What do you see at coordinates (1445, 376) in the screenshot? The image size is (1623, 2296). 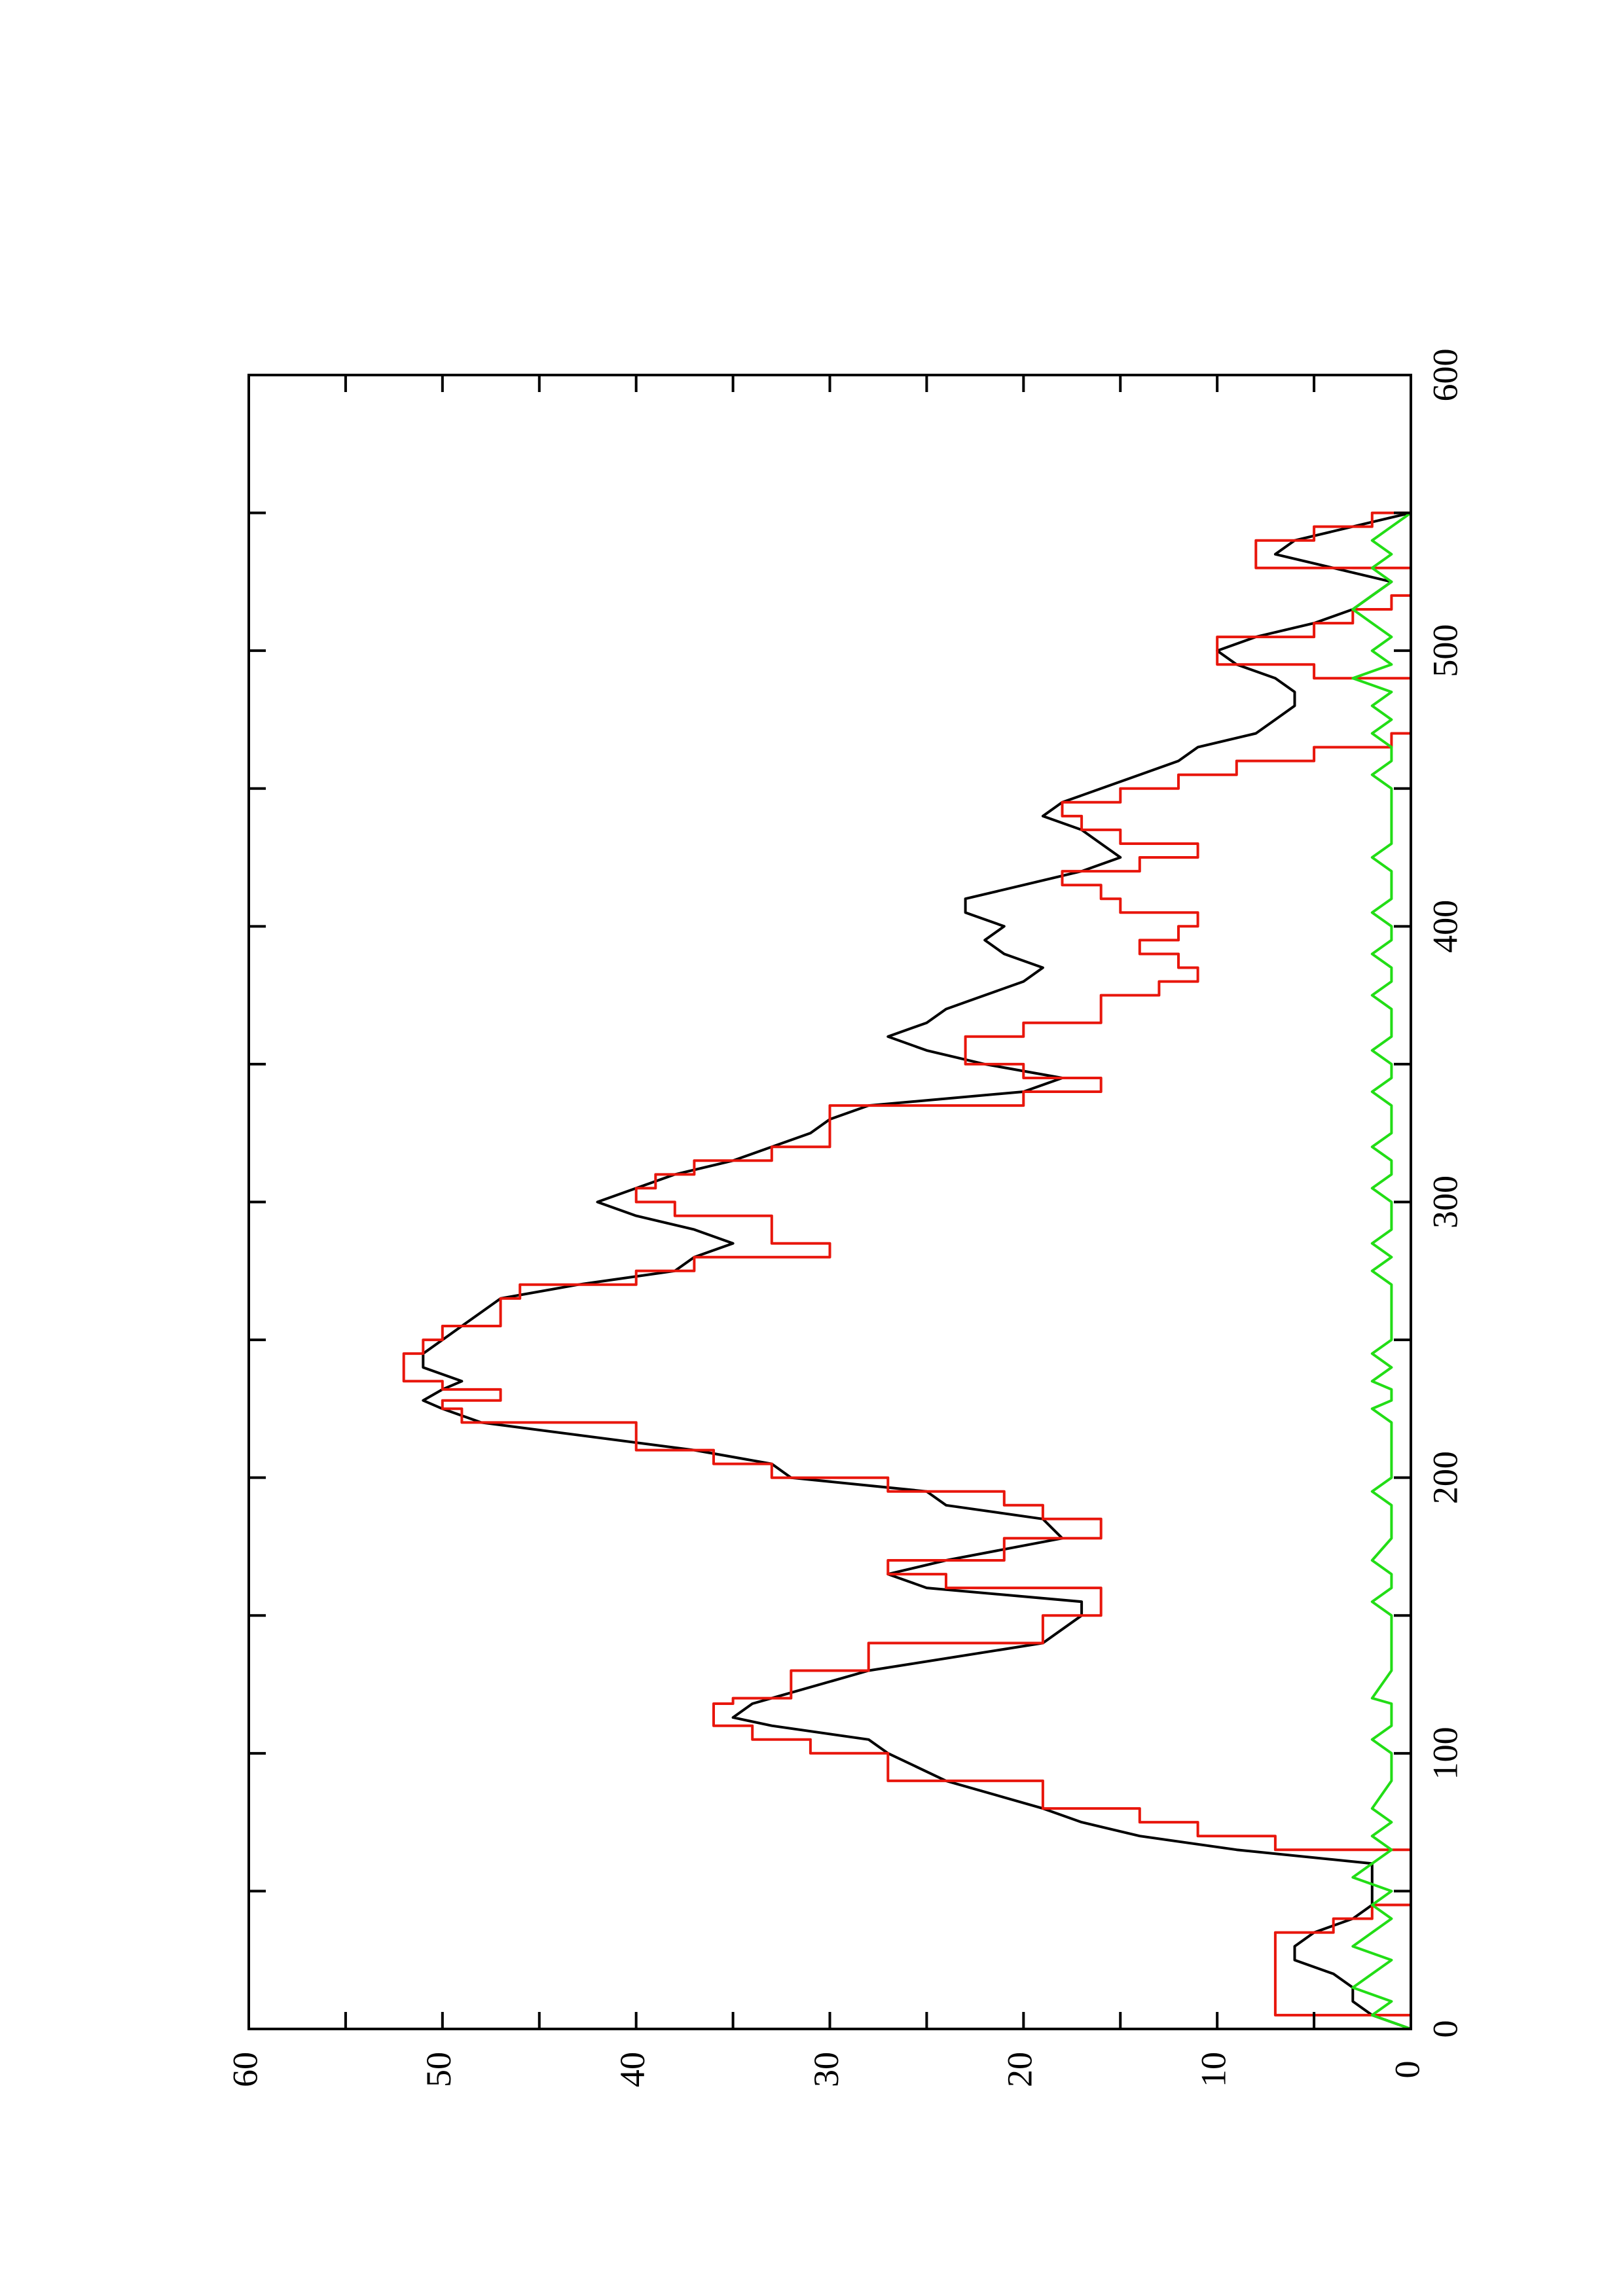 I see `x-tick-label: 600` at bounding box center [1445, 376].